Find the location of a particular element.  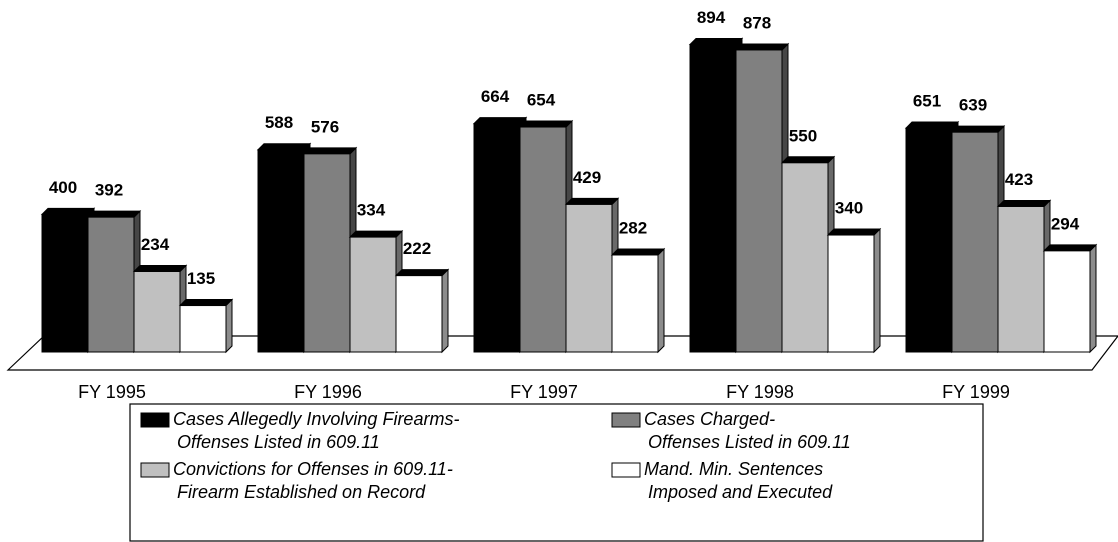

value-label: 664 is located at coordinates (495, 96).